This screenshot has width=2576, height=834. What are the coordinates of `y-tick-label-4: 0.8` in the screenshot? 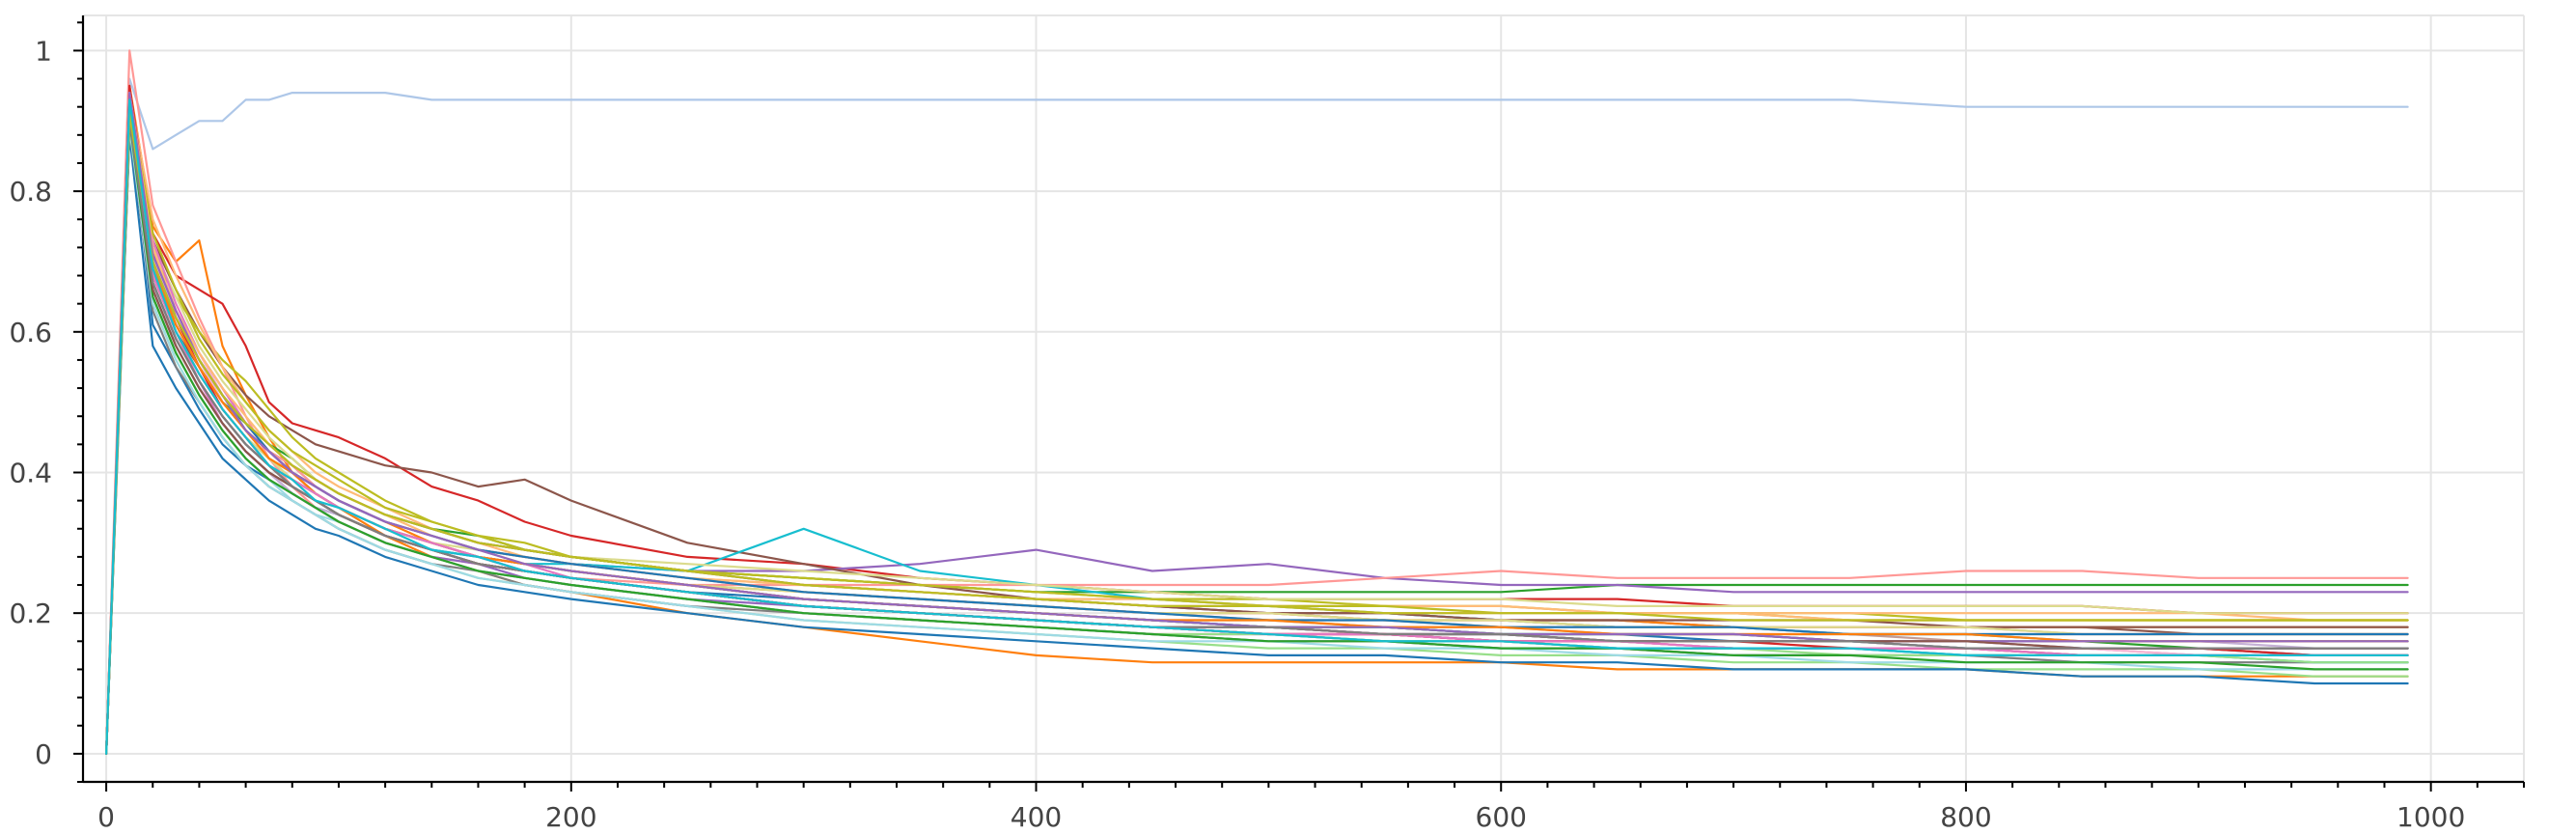 It's located at (30, 192).